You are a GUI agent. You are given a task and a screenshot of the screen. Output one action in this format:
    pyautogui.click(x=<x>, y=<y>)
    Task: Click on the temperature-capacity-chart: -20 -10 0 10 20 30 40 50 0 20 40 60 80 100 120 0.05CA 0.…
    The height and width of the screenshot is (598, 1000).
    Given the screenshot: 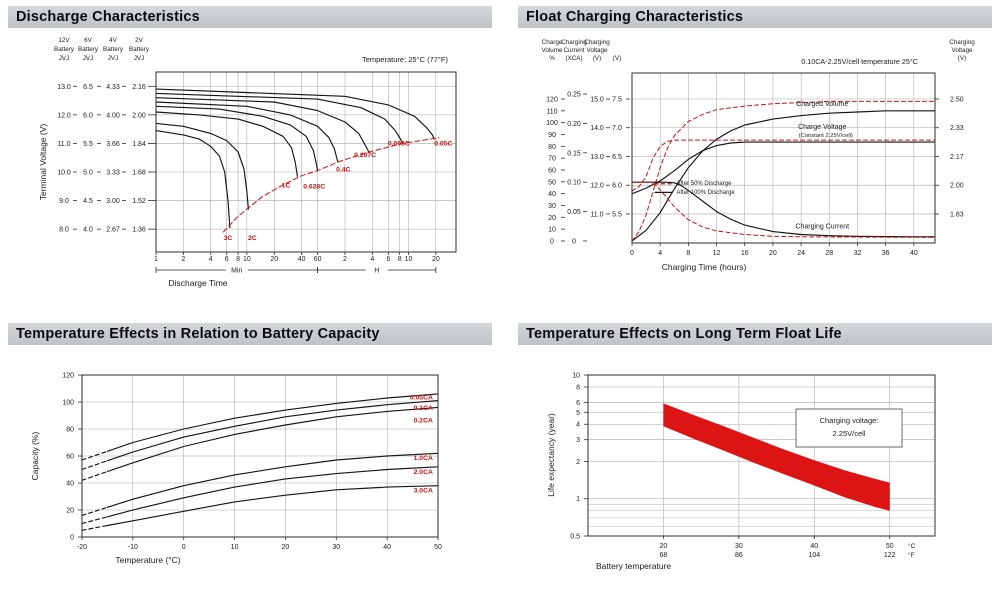 What is the action you would take?
    pyautogui.click(x=236, y=469)
    